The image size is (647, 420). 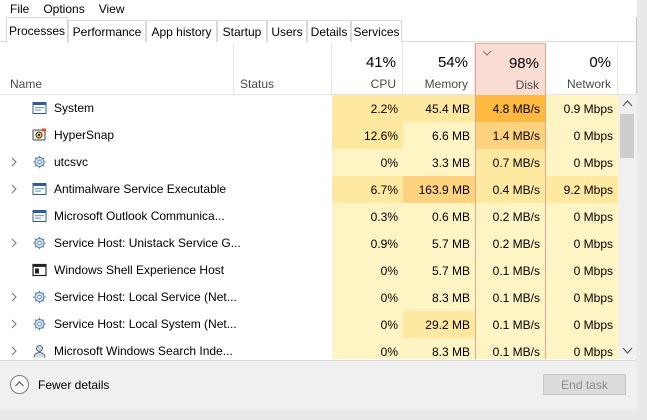 What do you see at coordinates (584, 384) in the screenshot?
I see `end-task-button: End task` at bounding box center [584, 384].